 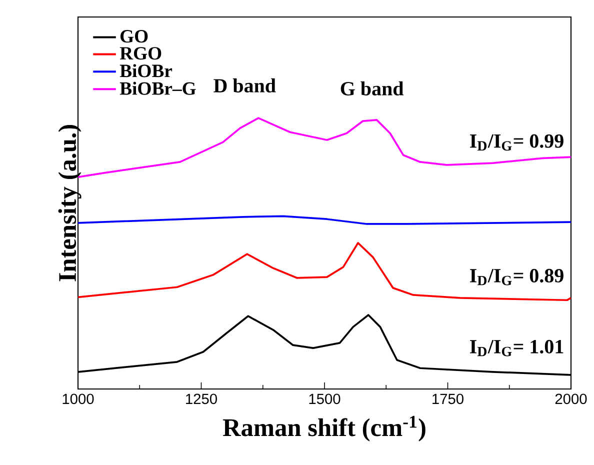 I want to click on legend-label: RGO, so click(x=141, y=53).